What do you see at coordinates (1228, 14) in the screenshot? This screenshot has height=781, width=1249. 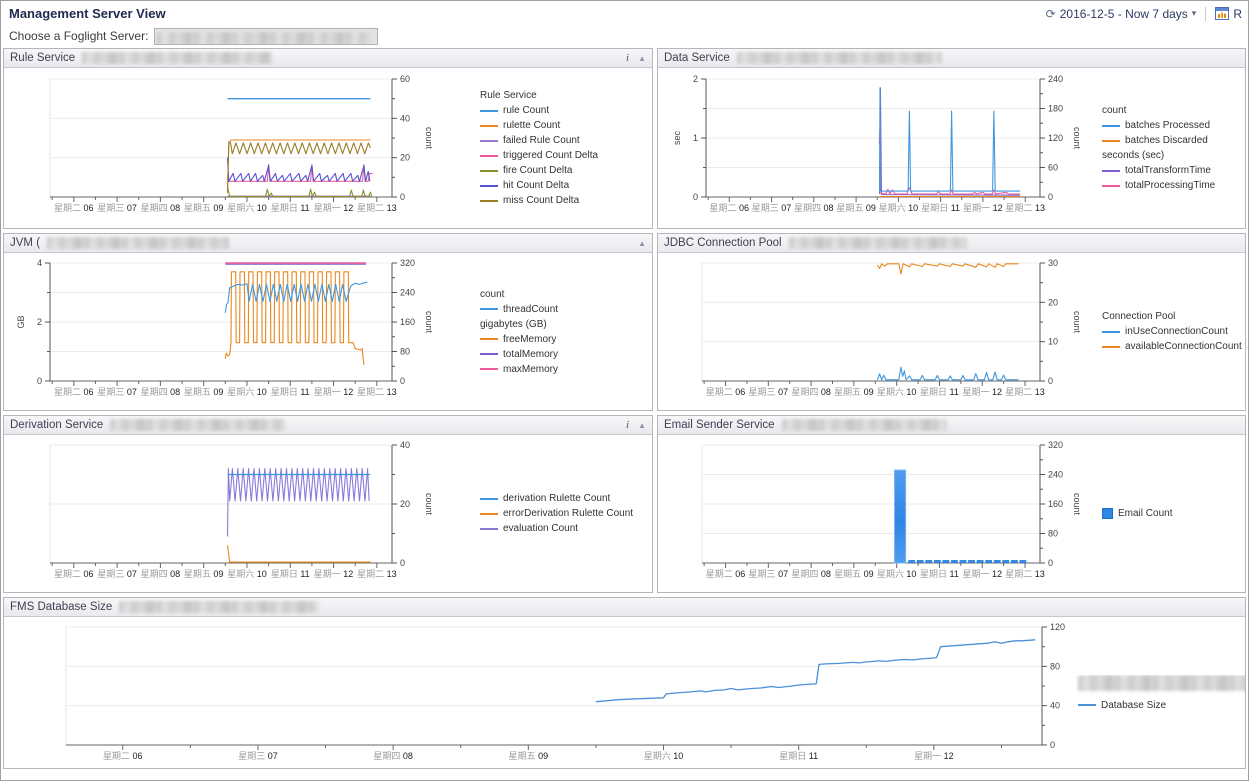 I see `reports-button: R` at bounding box center [1228, 14].